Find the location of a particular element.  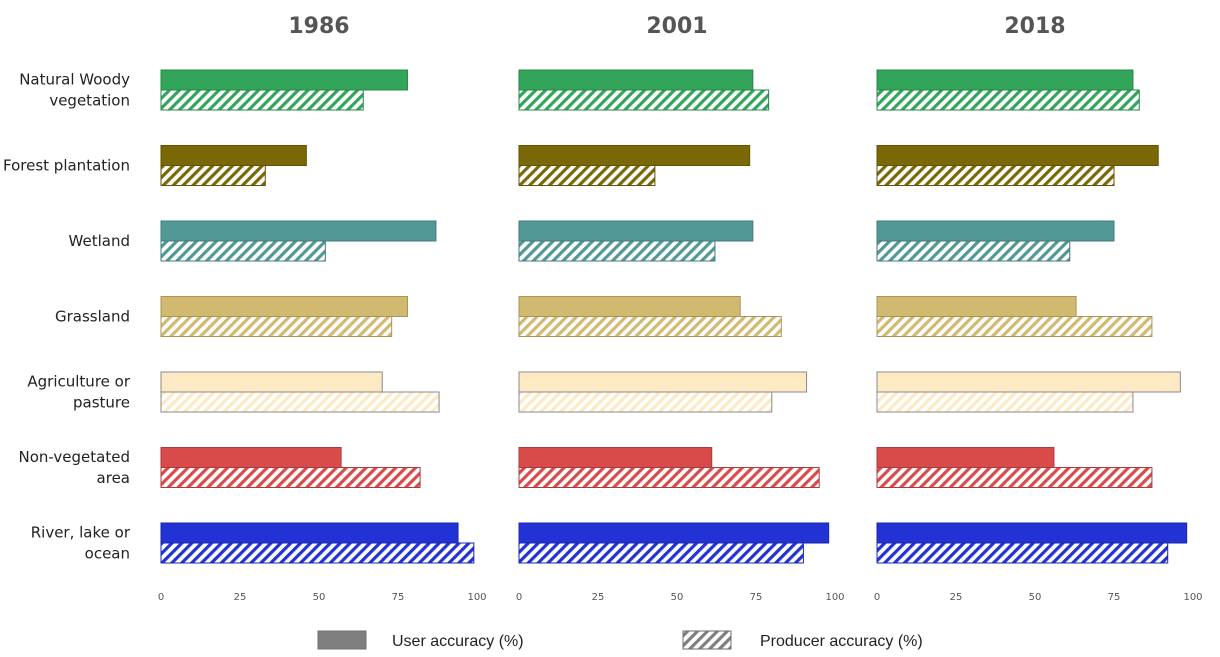

category-label: Wetland is located at coordinates (99, 241).